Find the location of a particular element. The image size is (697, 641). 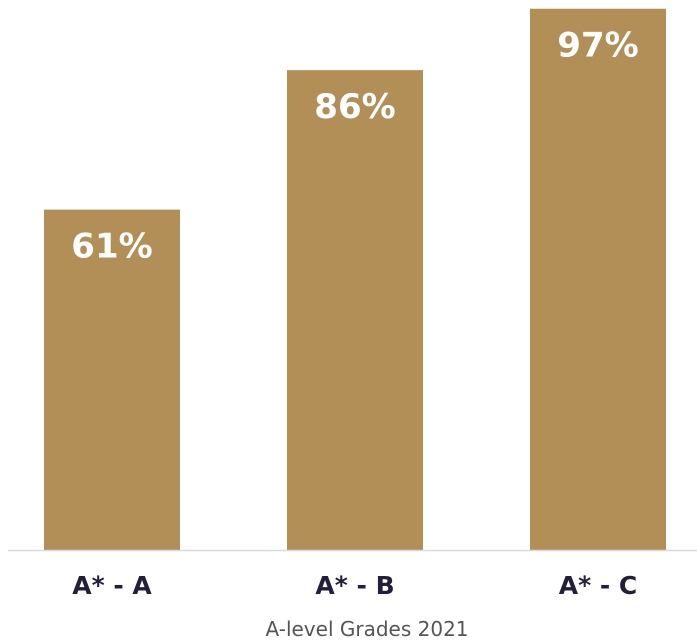

bar-value-label-3: 97% is located at coordinates (597, 46).